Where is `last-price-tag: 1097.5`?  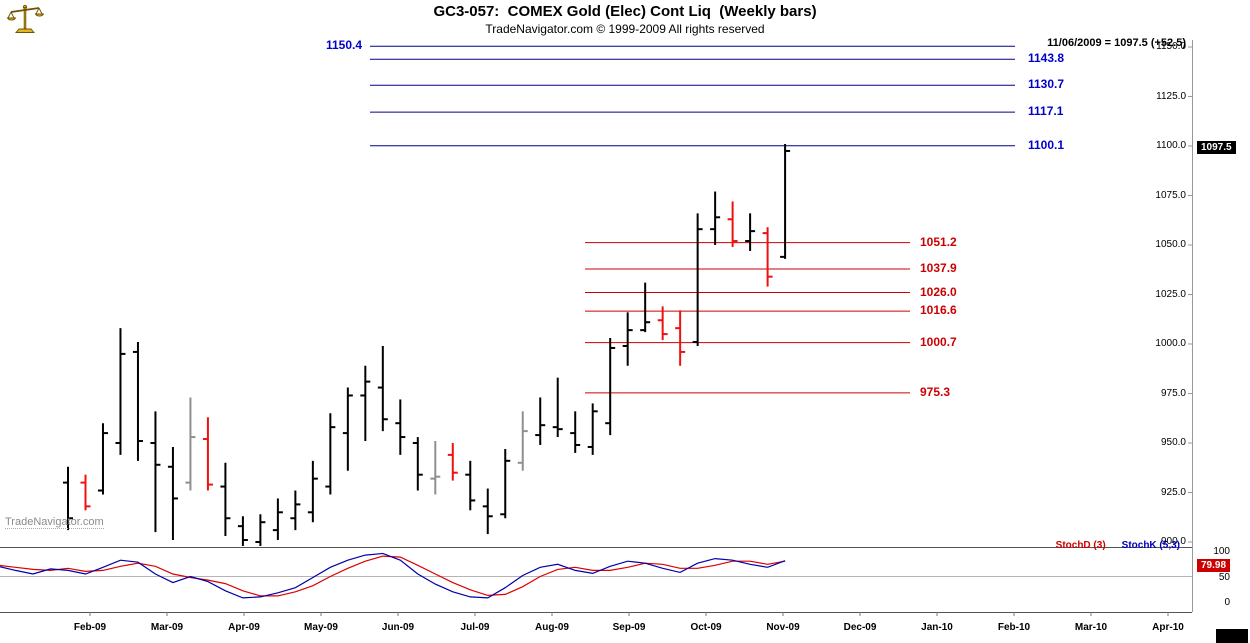
last-price-tag: 1097.5 is located at coordinates (1216, 147).